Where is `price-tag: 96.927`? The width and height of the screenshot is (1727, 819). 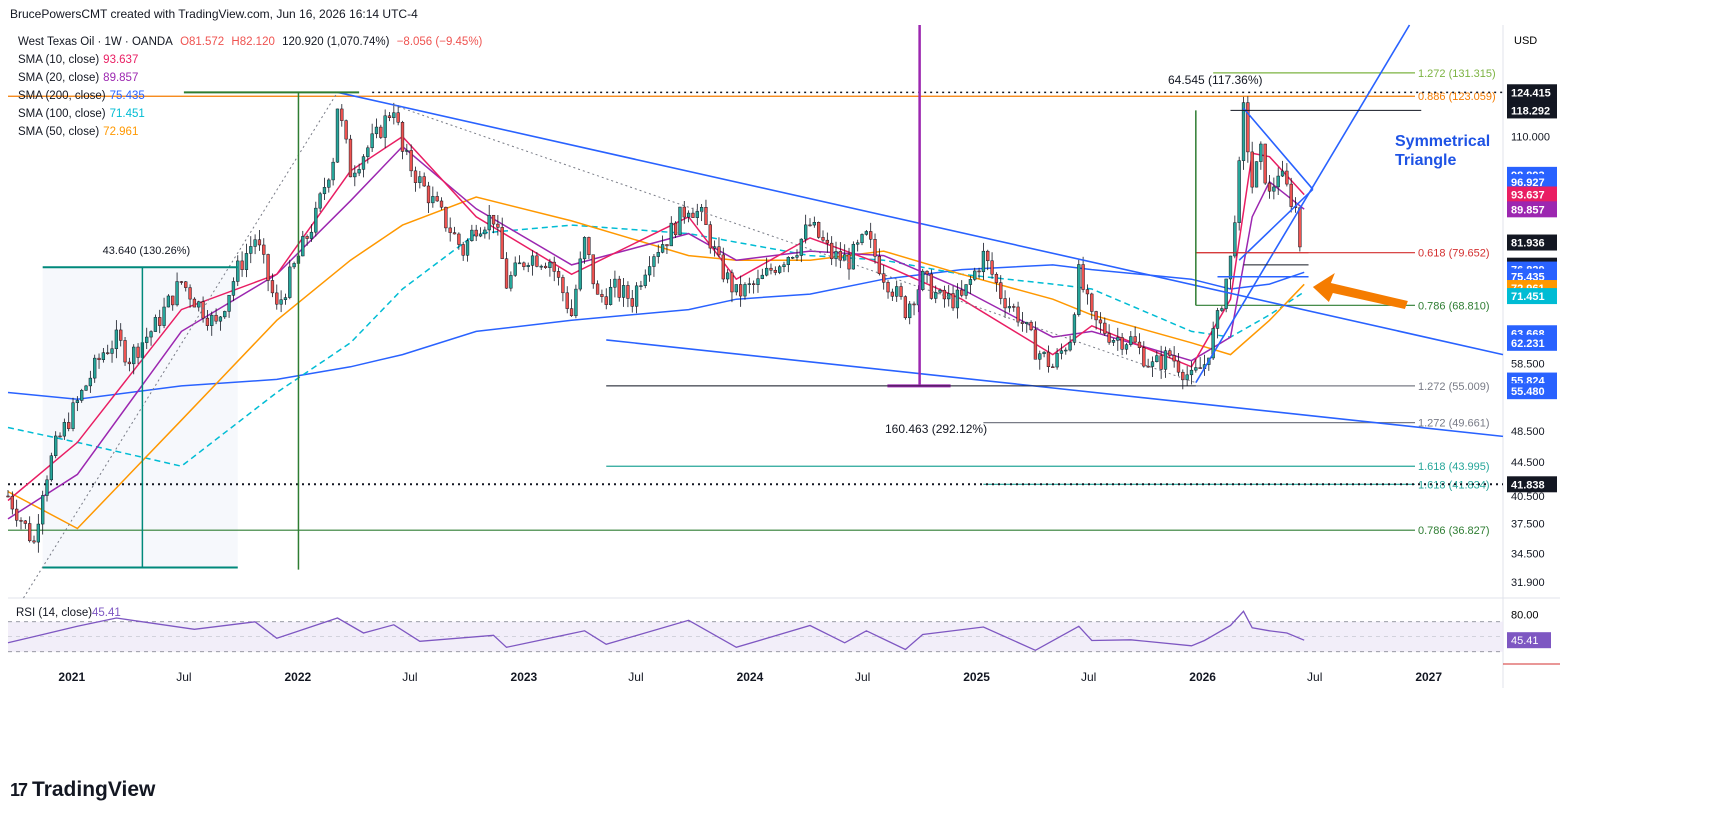
price-tag: 96.927 is located at coordinates (1532, 182).